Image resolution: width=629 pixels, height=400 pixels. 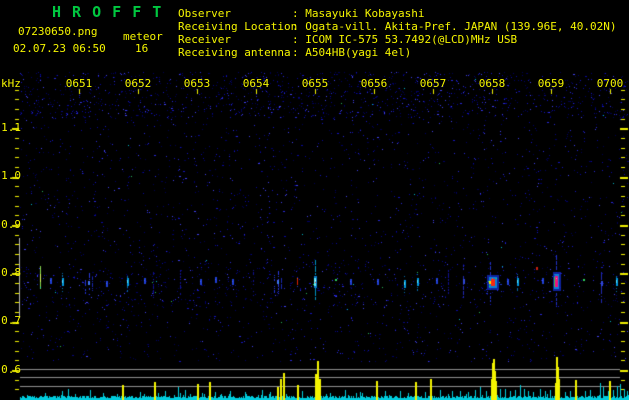 I want to click on meteor-count: 16, so click(x=142, y=48).